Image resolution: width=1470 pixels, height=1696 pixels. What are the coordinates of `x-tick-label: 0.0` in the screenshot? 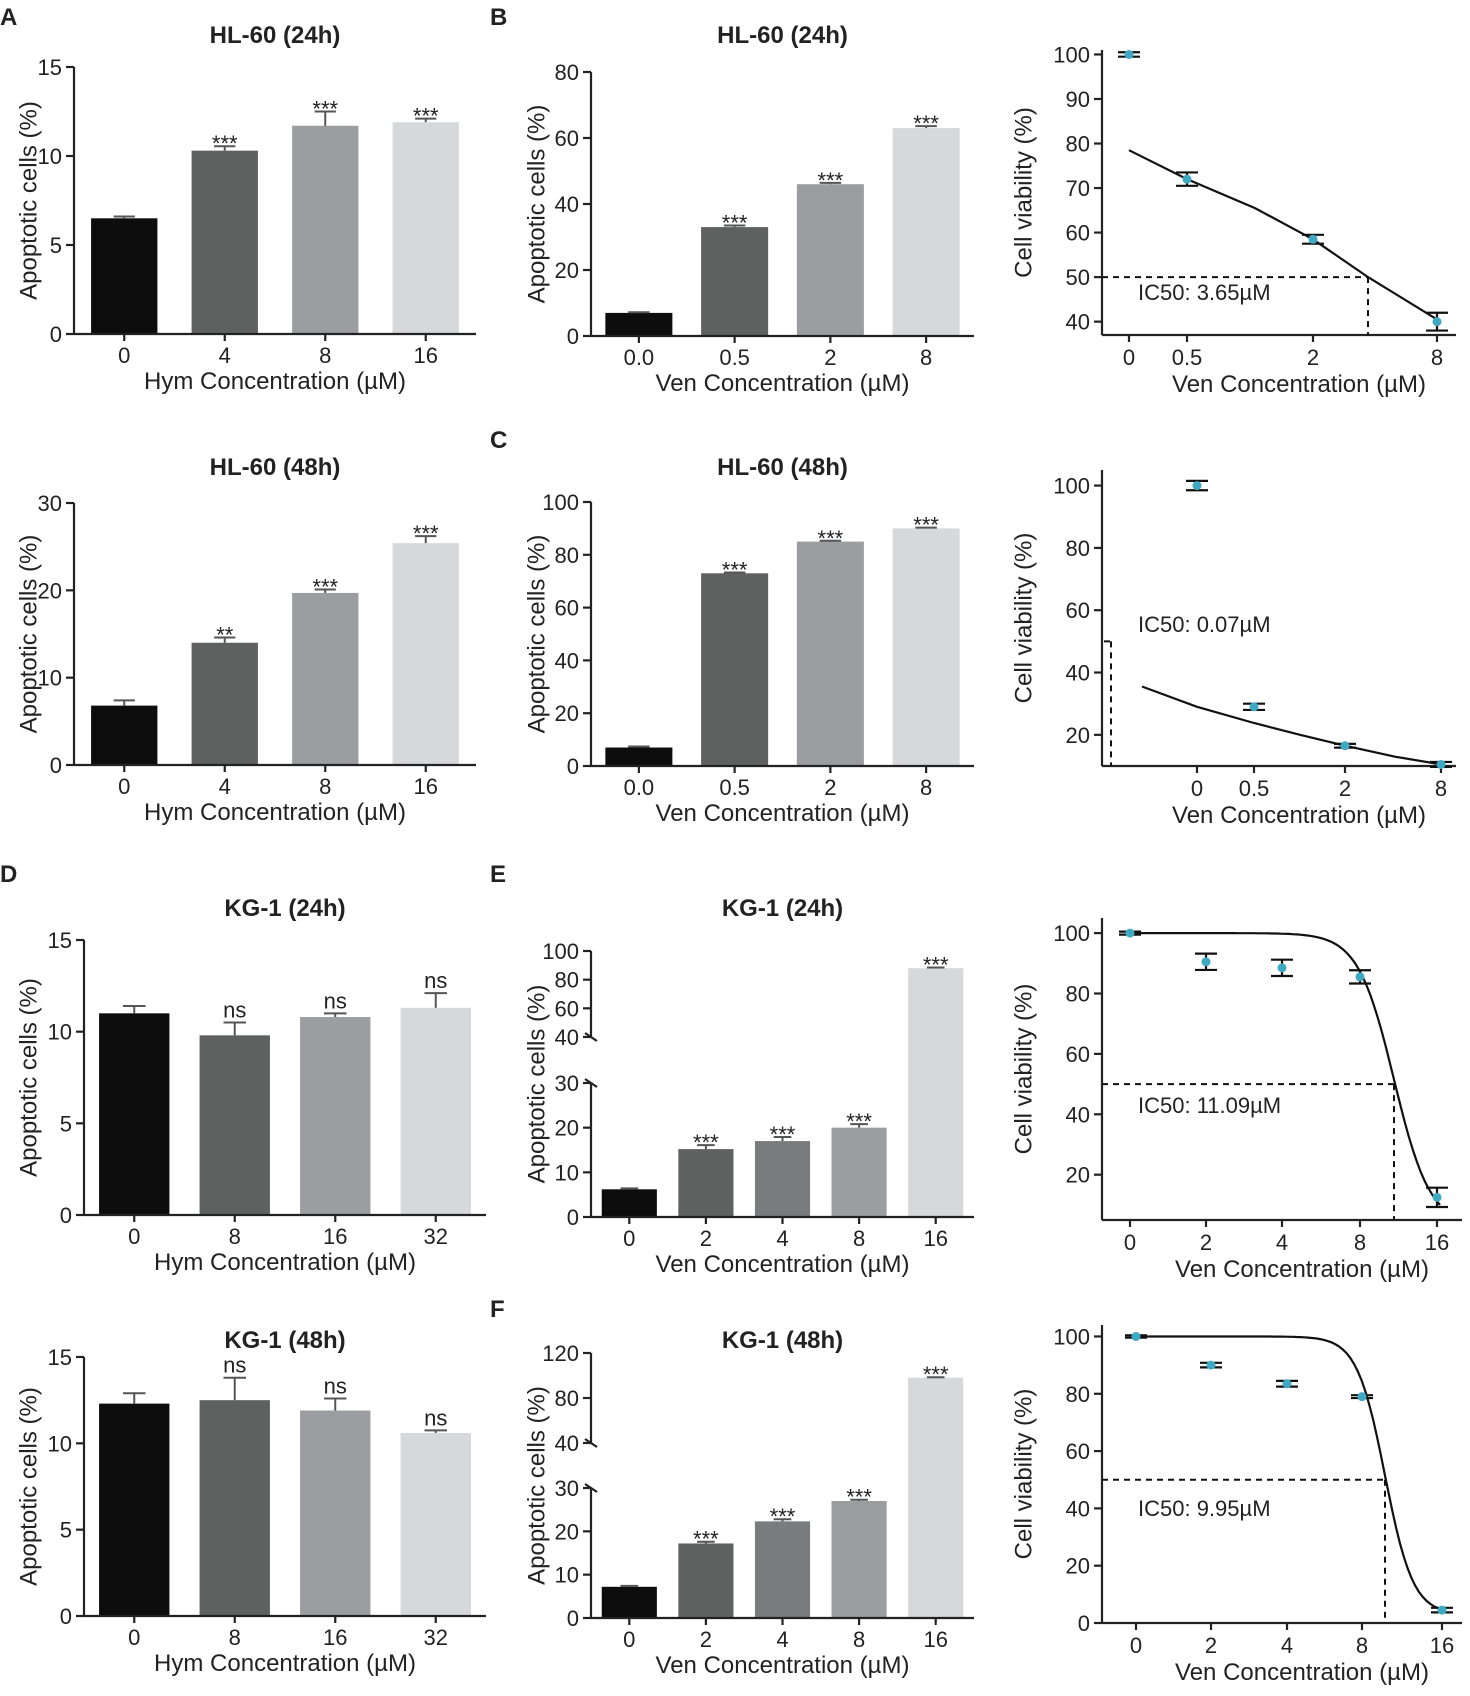 It's located at (639, 357).